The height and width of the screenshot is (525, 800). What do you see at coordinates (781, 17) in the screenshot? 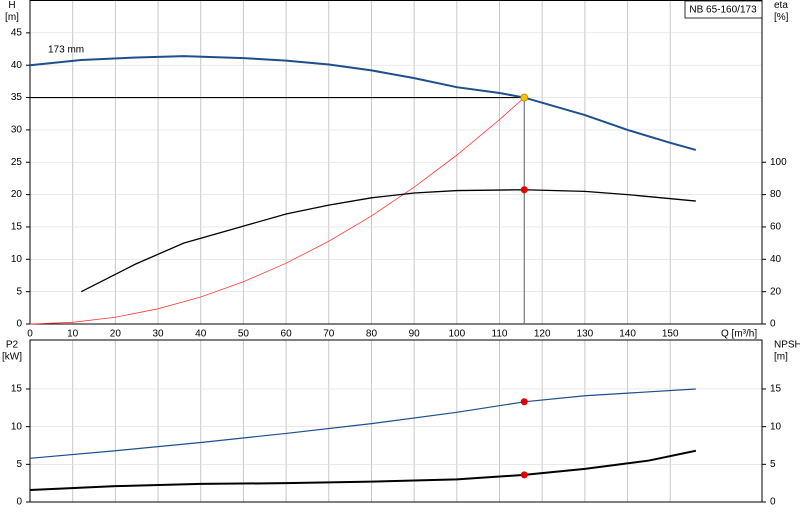
I see `y2-axis-label: [%]` at bounding box center [781, 17].